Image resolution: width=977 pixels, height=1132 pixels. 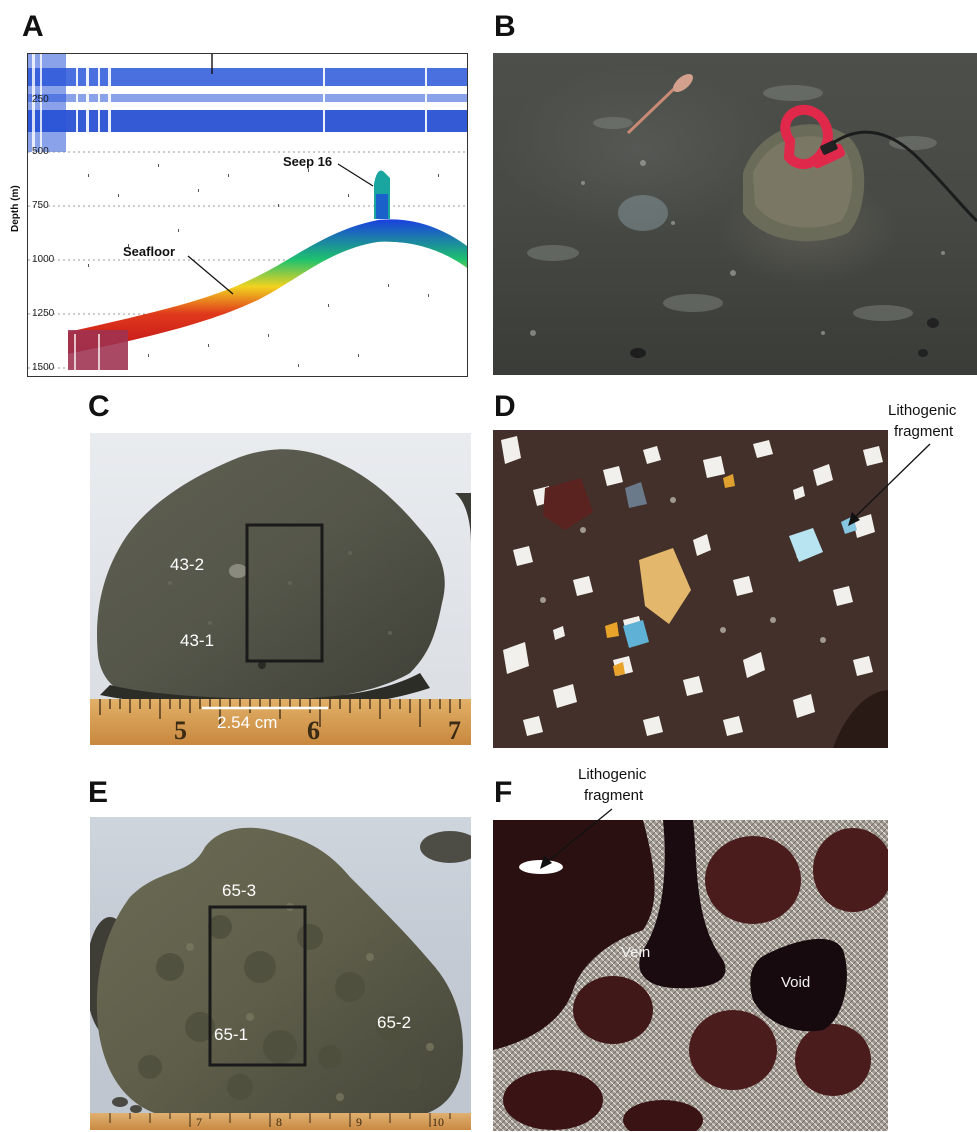 I want to click on tick-250: 250, so click(x=40, y=99).